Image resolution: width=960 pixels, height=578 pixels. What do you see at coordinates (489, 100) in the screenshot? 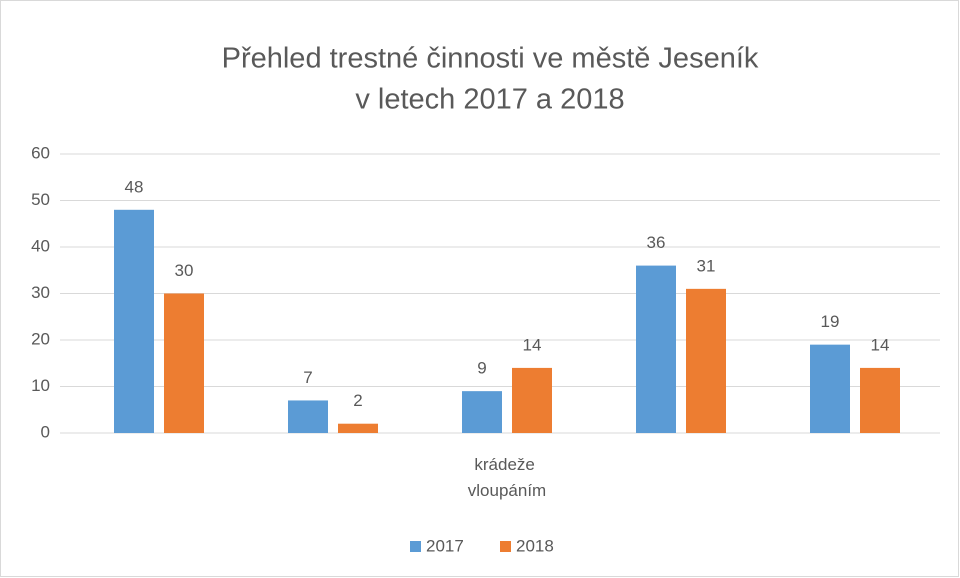
I see `chart-title: v letech 2017 a 2018` at bounding box center [489, 100].